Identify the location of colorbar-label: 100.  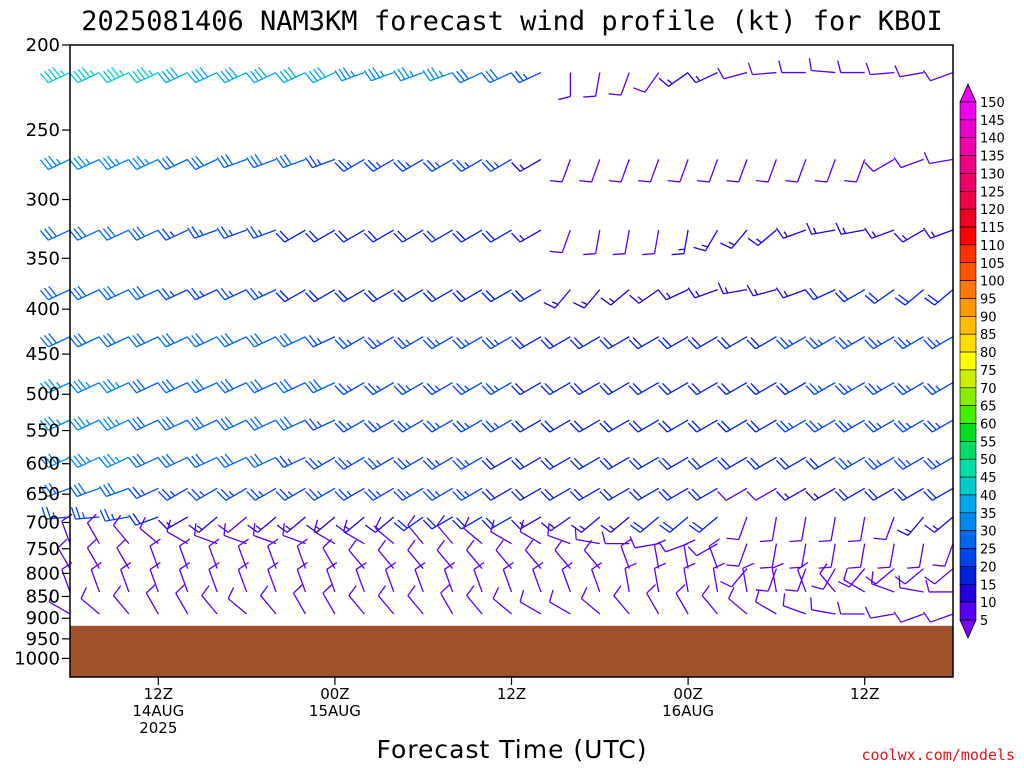
(992, 282).